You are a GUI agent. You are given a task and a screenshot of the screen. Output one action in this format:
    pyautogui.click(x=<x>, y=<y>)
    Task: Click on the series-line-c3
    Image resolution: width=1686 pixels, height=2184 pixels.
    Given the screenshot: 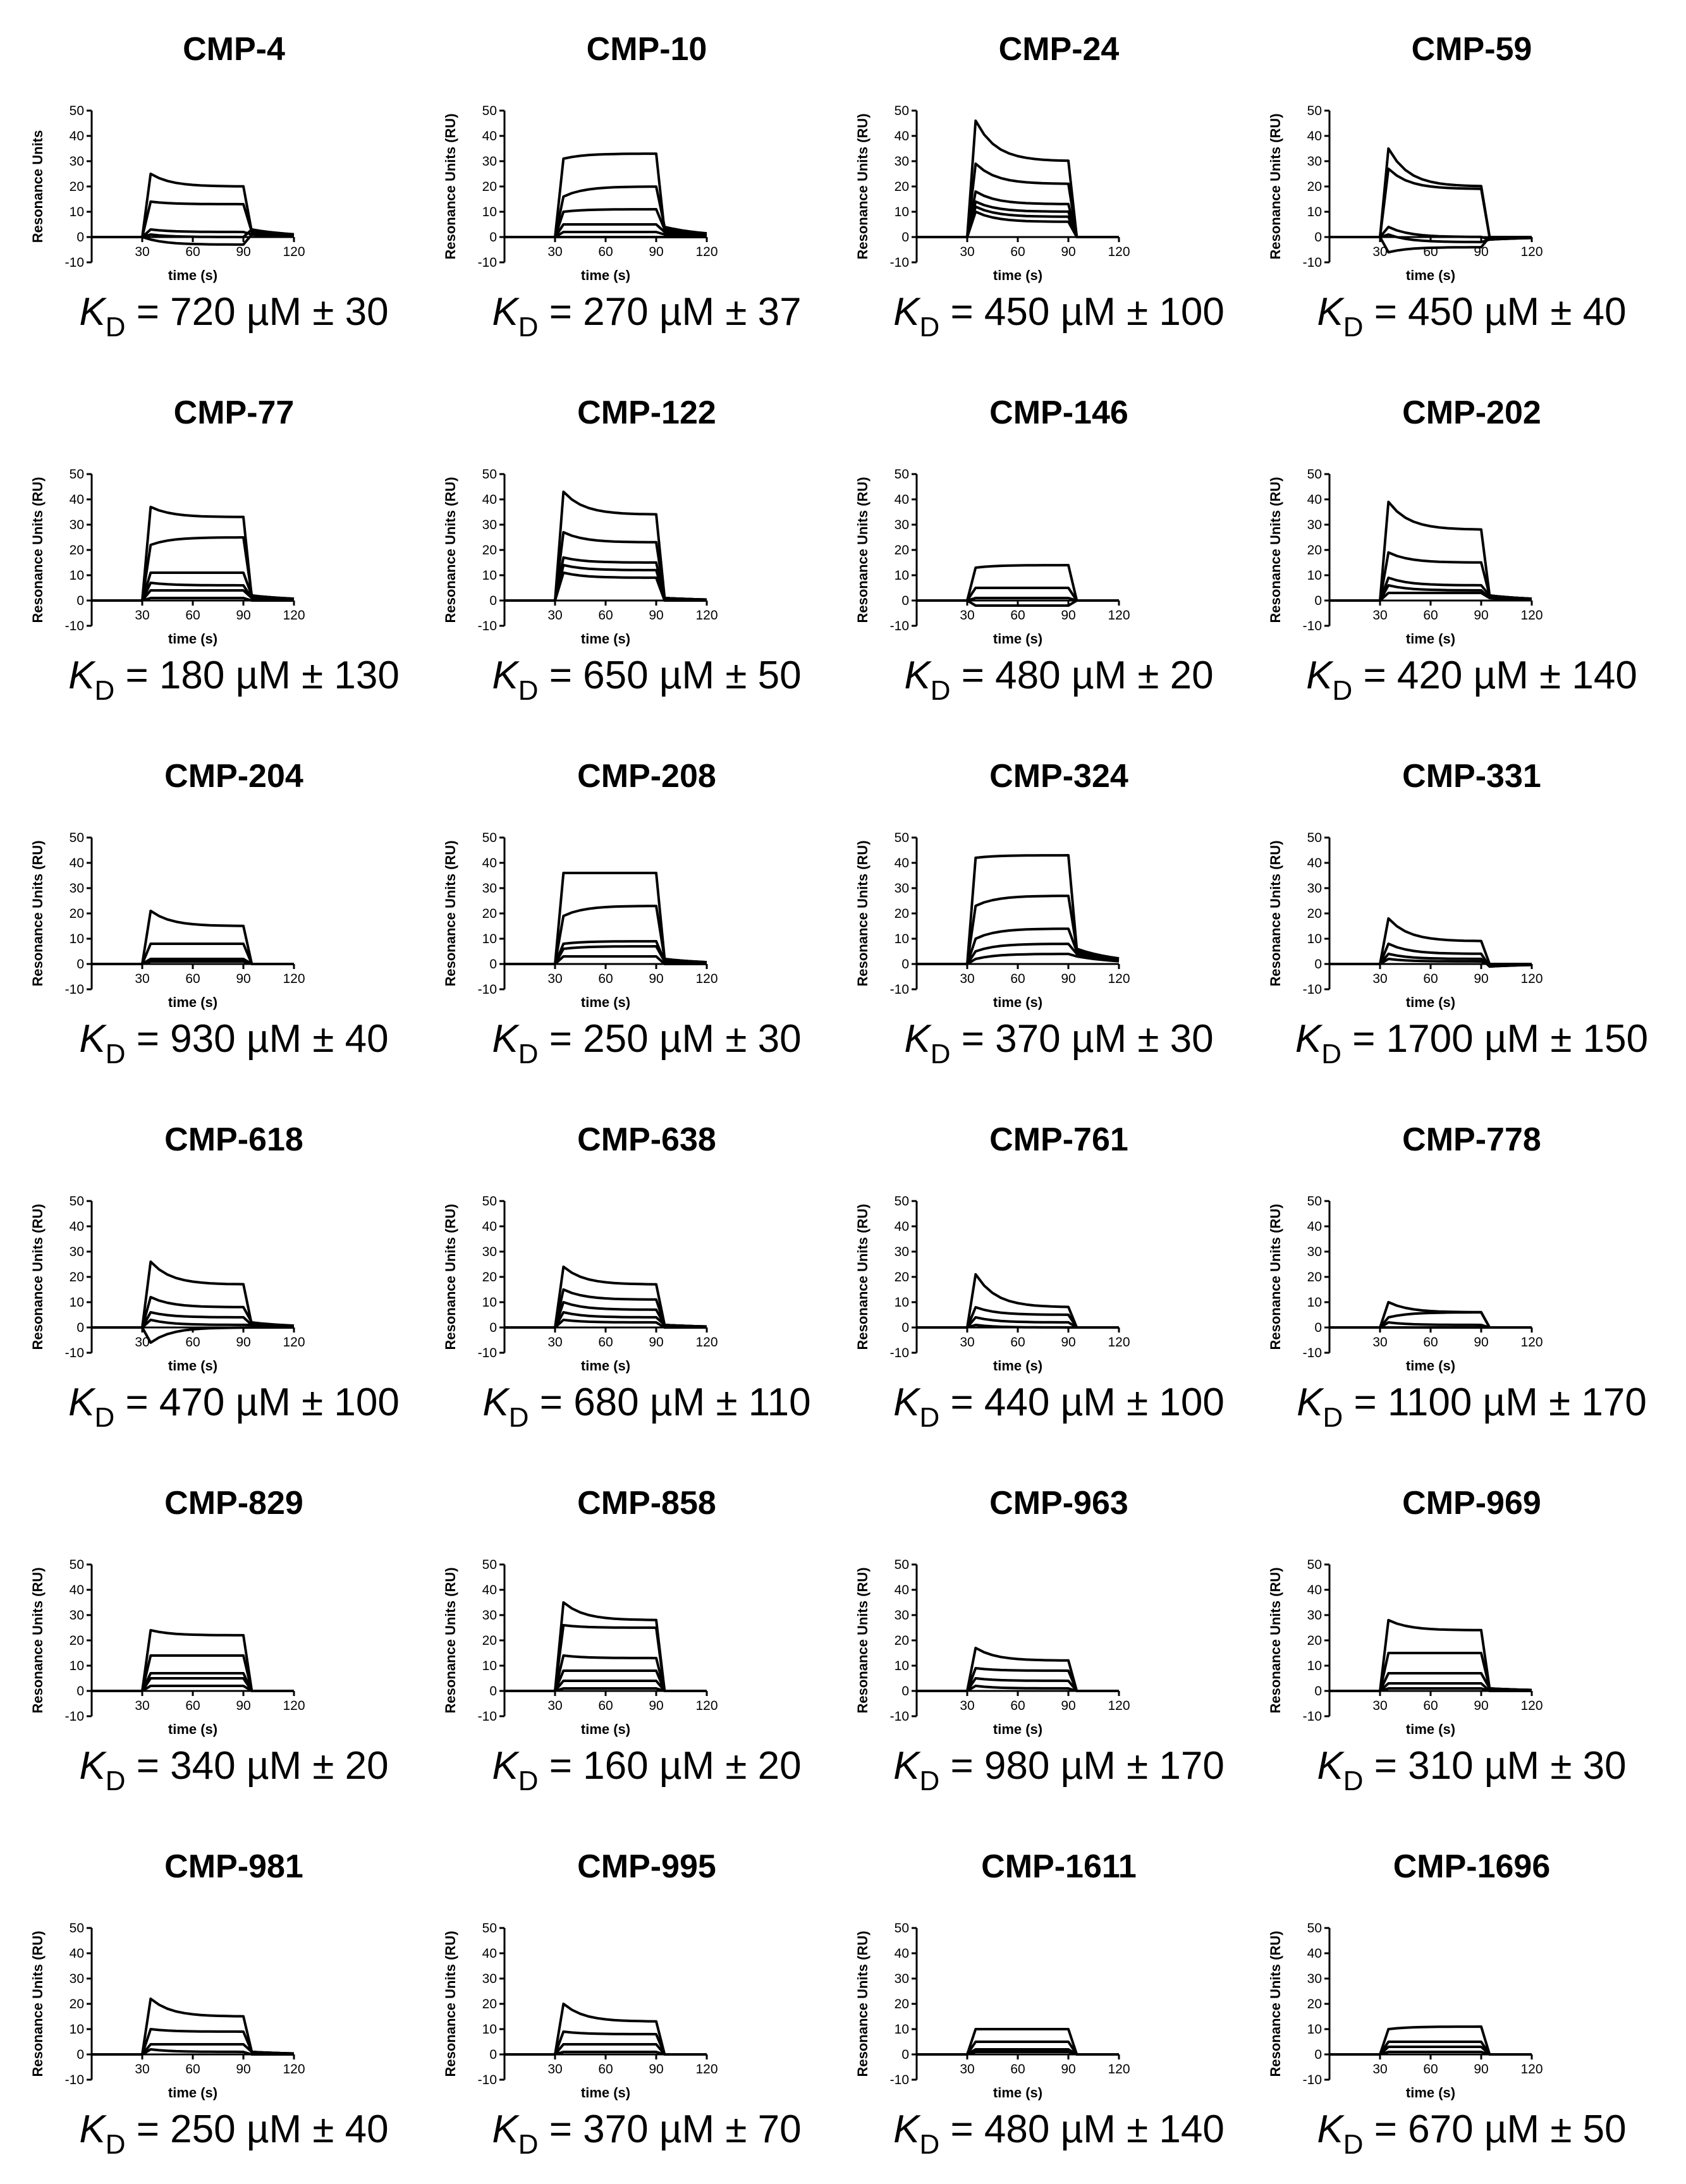 What is the action you would take?
    pyautogui.click(x=606, y=579)
    